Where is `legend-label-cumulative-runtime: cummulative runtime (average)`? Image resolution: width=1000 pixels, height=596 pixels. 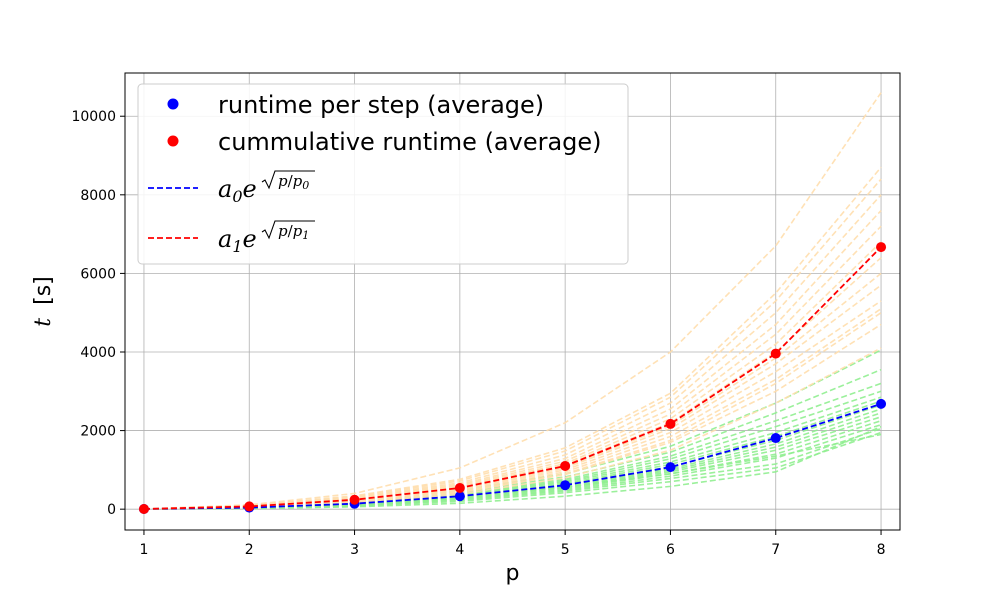 legend-label-cumulative-runtime: cummulative runtime (average) is located at coordinates (410, 142).